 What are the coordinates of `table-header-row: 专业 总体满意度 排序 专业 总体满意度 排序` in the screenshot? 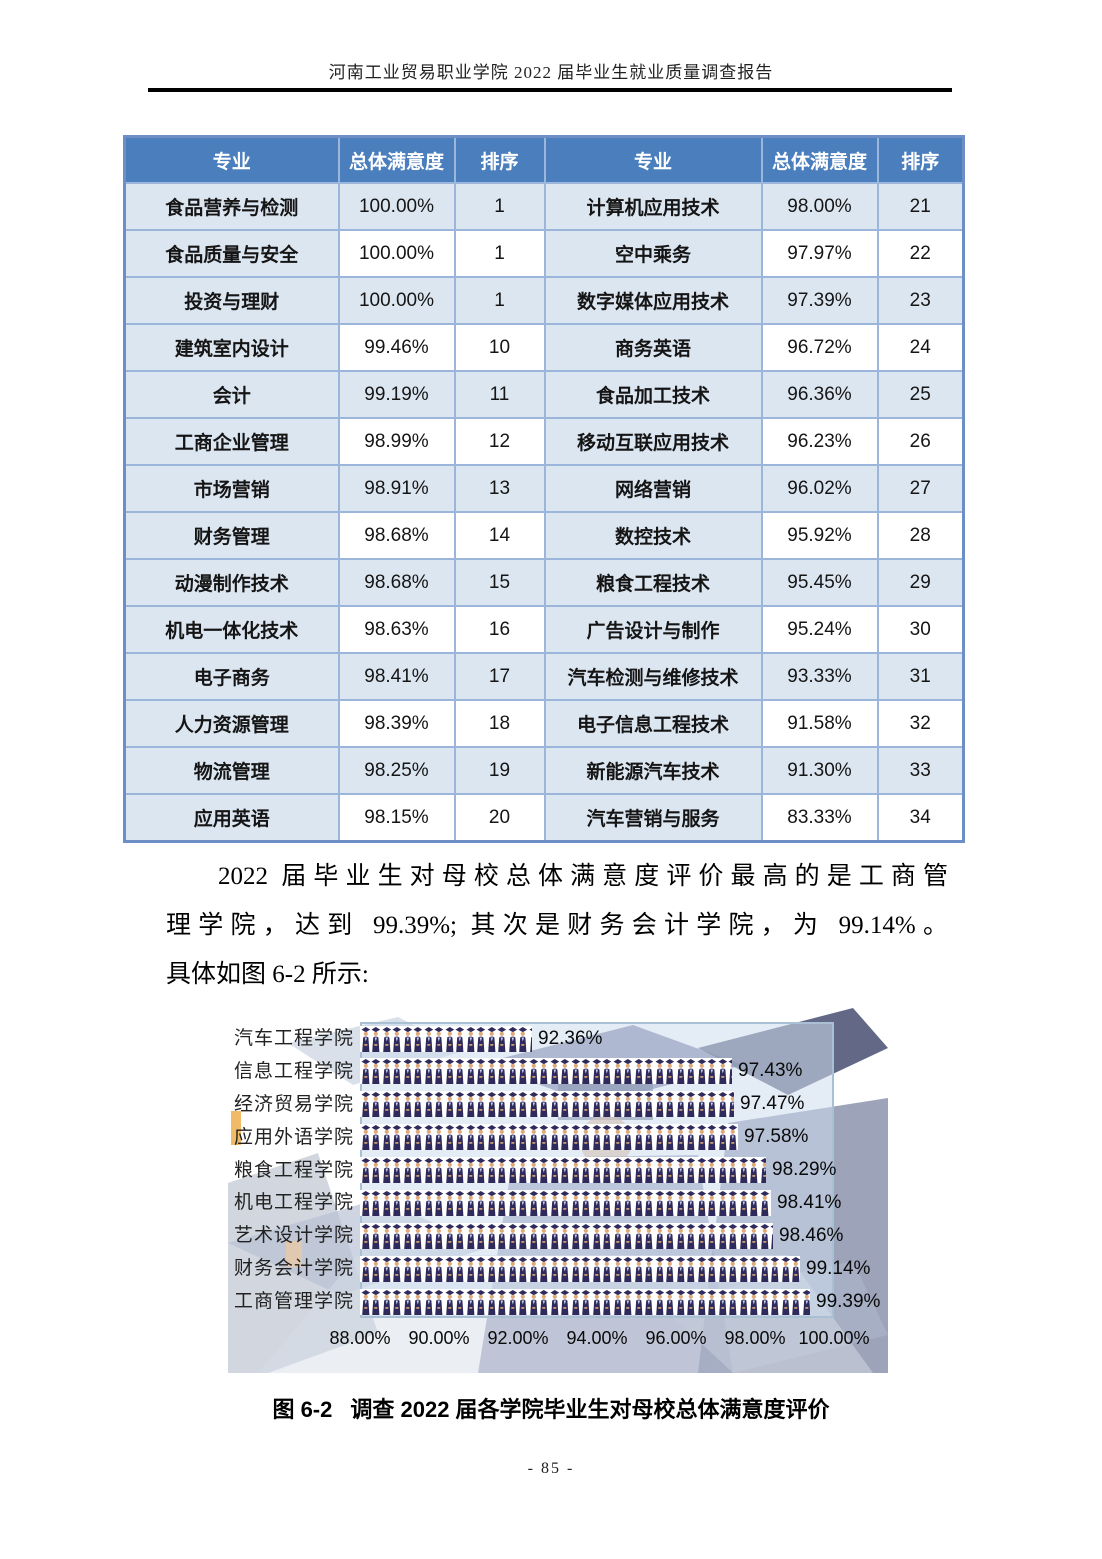 It's located at (544, 159).